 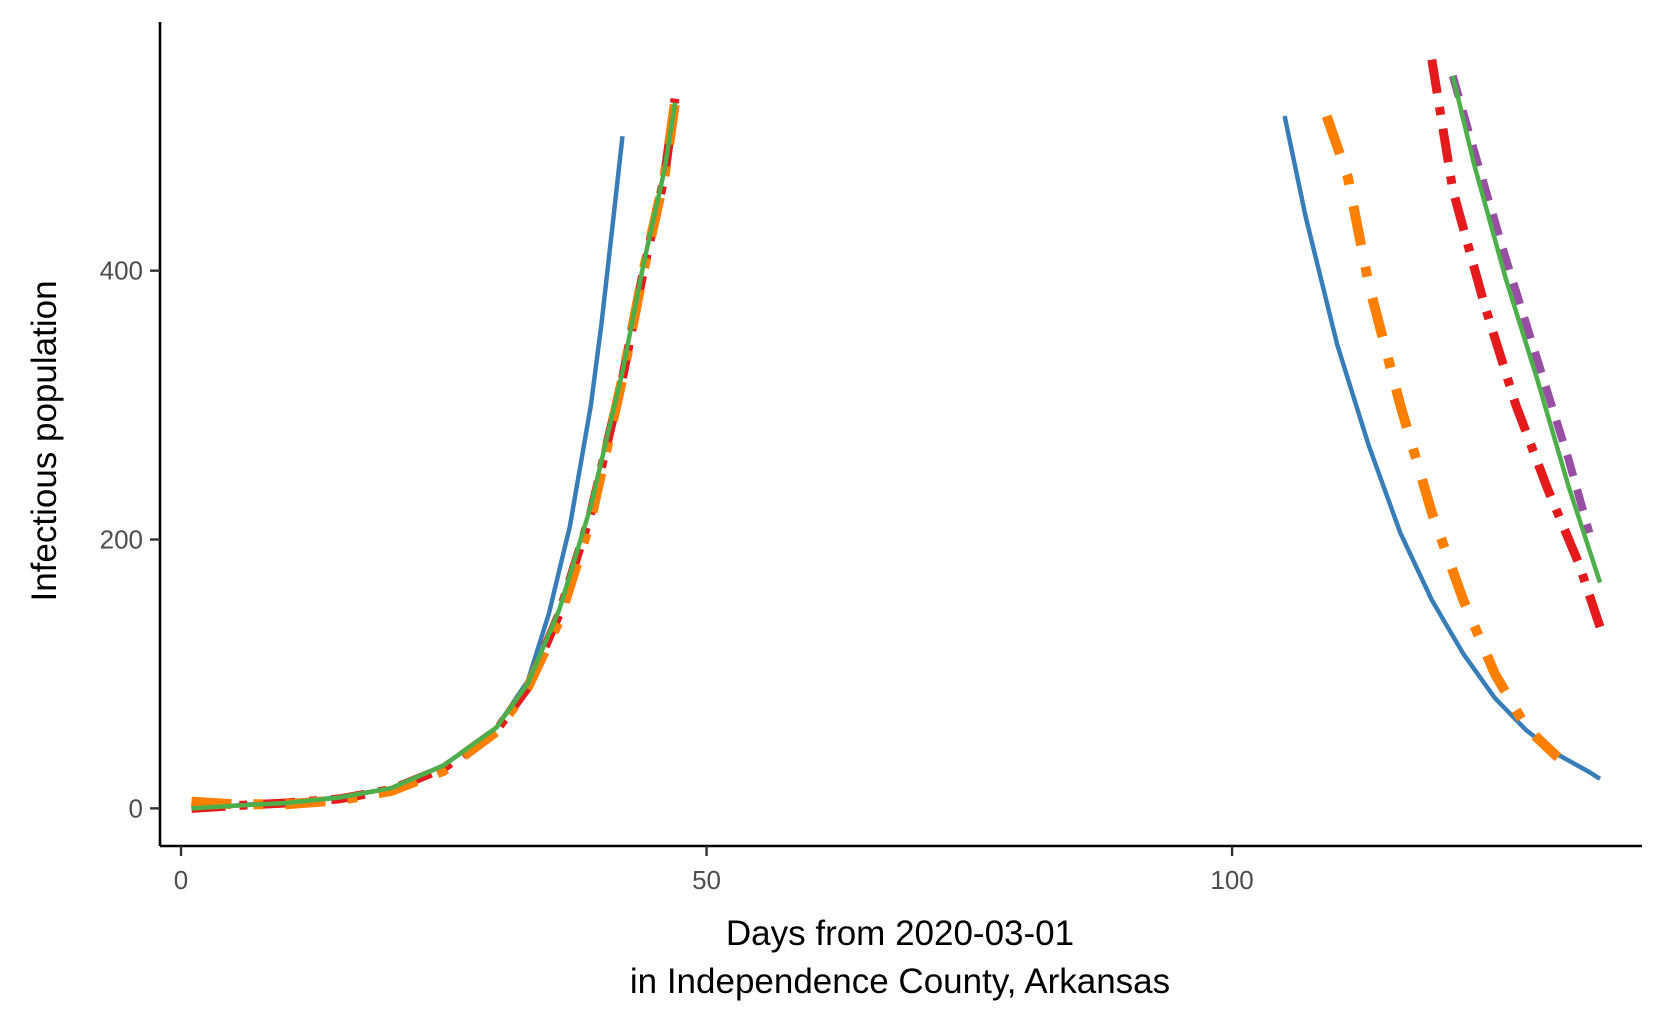 I want to click on y-tick-label: 0, so click(x=136, y=808).